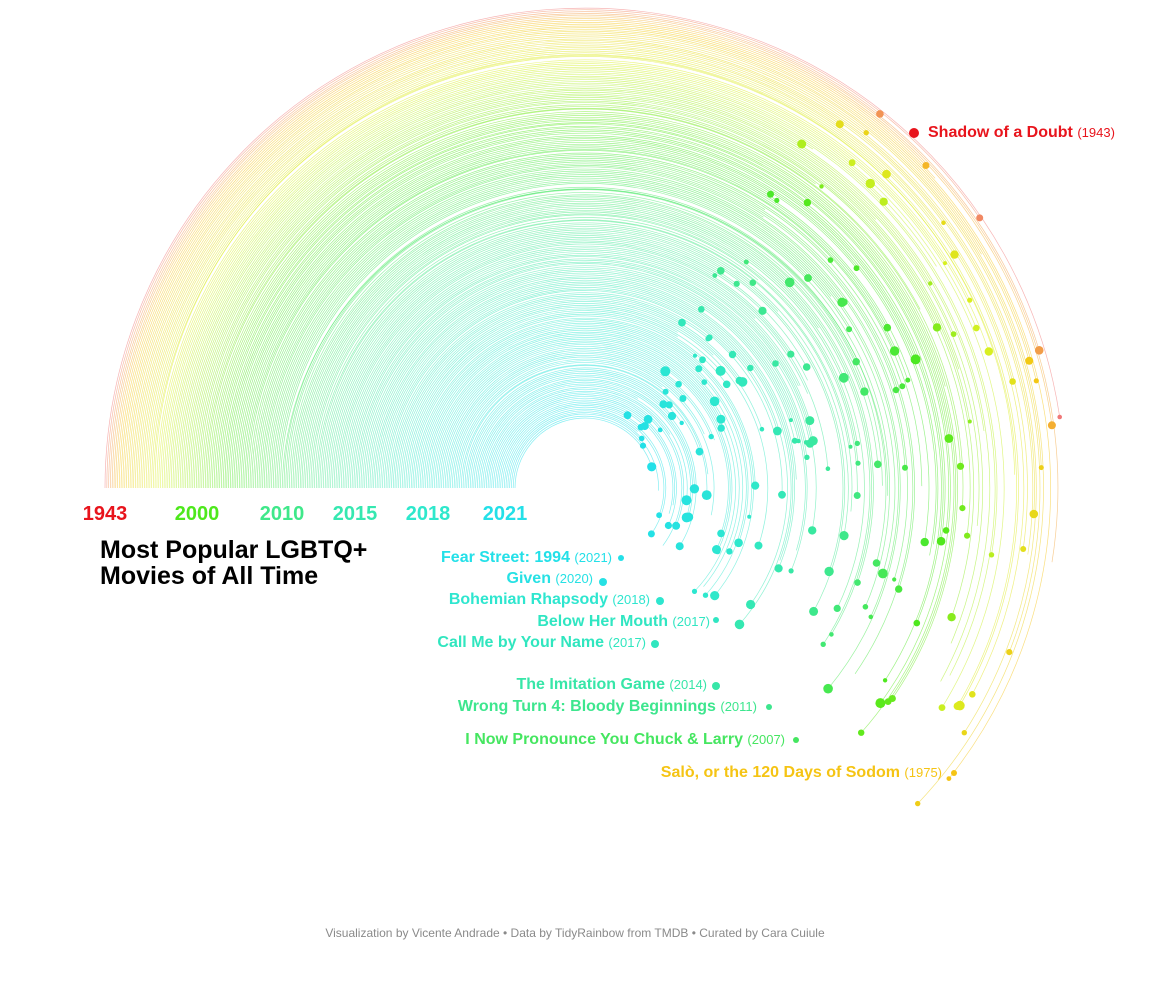 The width and height of the screenshot is (1150, 1000). I want to click on movie-title: Fear Street: 1994, so click(507, 557).